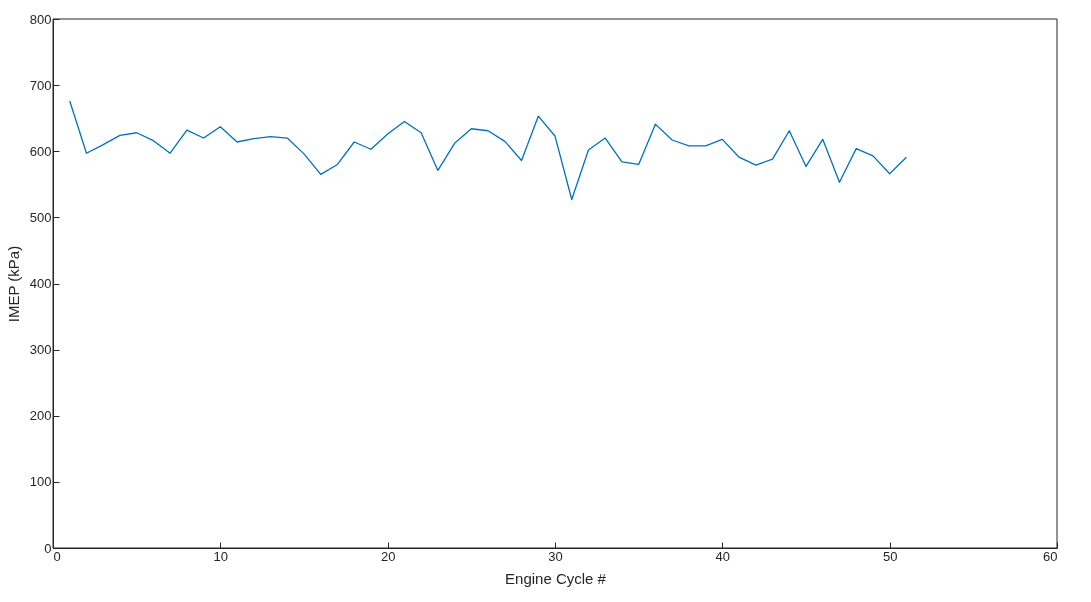 The width and height of the screenshot is (1091, 602). Describe the element at coordinates (40, 19) in the screenshot. I see `y-tick-label: 800` at that location.